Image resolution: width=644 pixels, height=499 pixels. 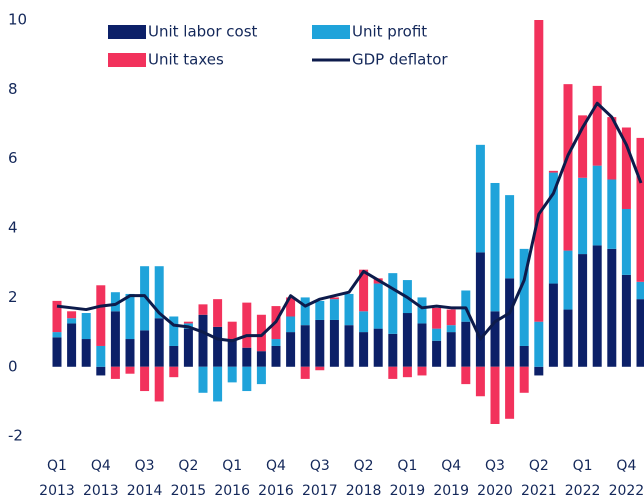 I want to click on legend-label: Unit taxes, so click(x=186, y=60).